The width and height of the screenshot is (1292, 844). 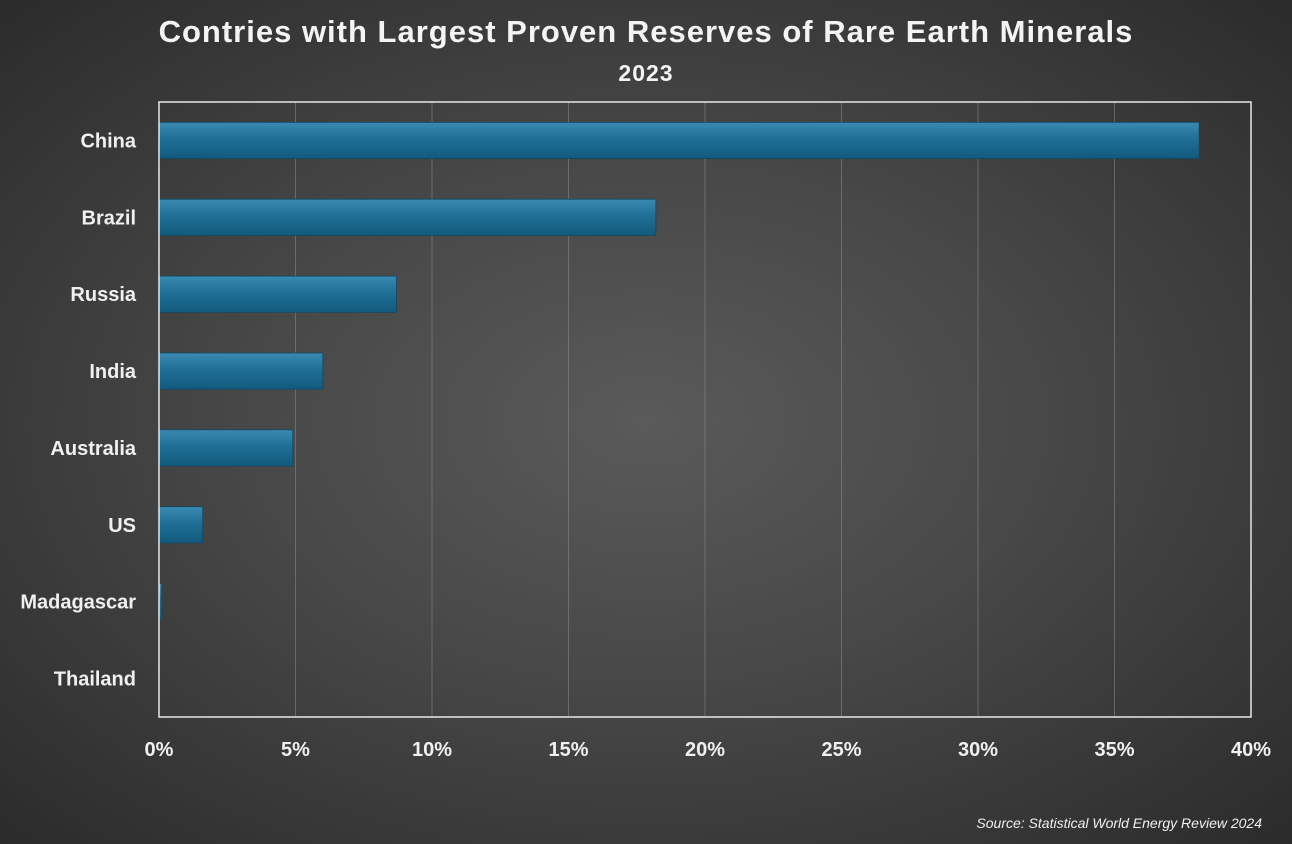 What do you see at coordinates (679, 140) in the screenshot?
I see `bar-china` at bounding box center [679, 140].